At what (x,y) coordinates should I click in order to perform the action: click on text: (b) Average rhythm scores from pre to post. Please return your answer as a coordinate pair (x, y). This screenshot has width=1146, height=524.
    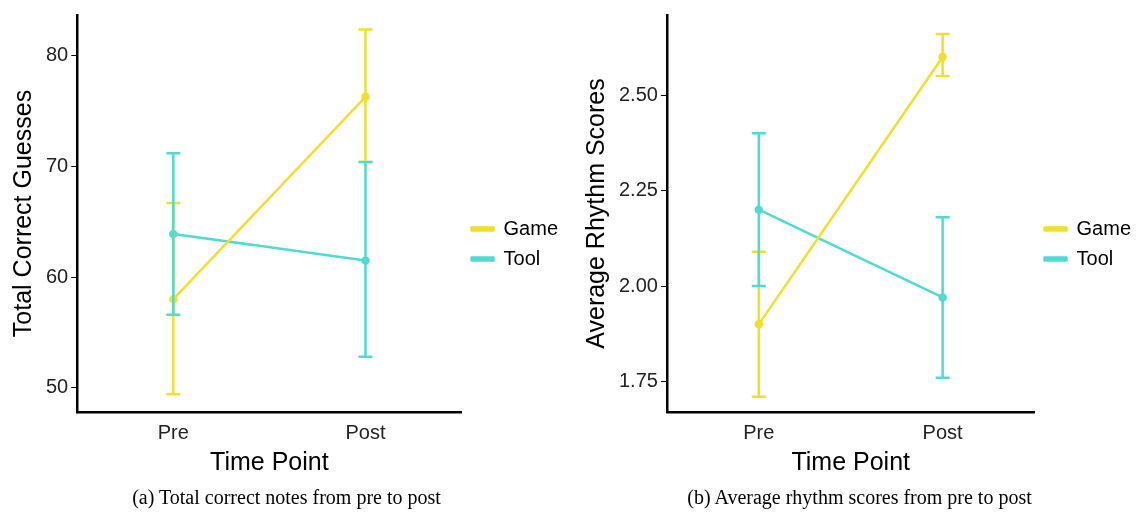
    Looking at the image, I should click on (859, 497).